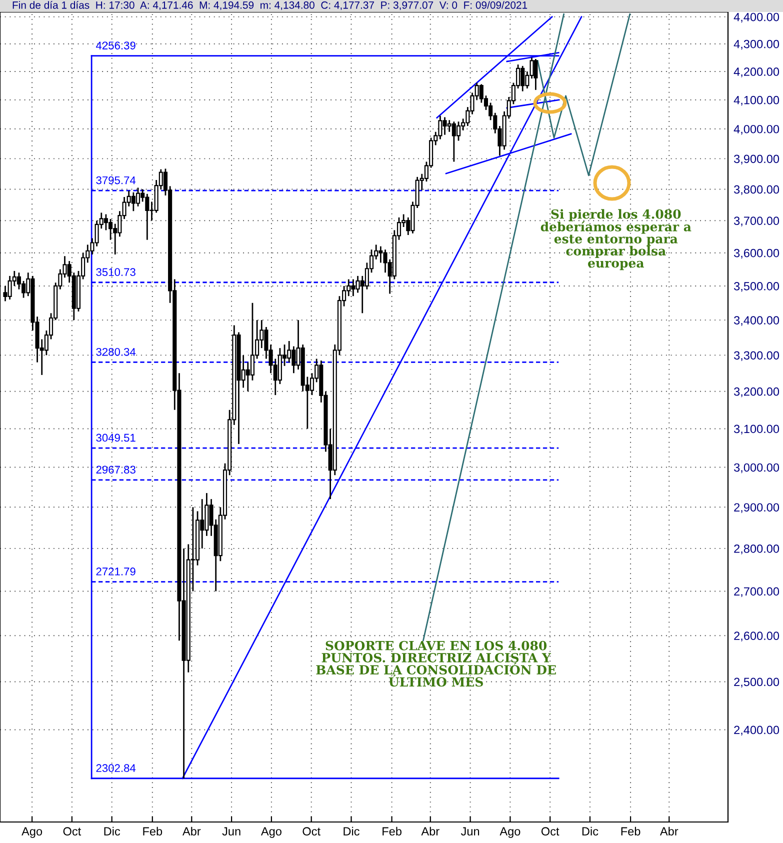 This screenshot has width=783, height=843. What do you see at coordinates (436, 663) in the screenshot?
I see `annotation: SOPORTE CLAVE EN LOS 4.080 PUNTOS. DIRECTRIZ ALCISTA Y BASE DE LA CONSOLIDACIÓN DE ÚLTIMO MES` at bounding box center [436, 663].